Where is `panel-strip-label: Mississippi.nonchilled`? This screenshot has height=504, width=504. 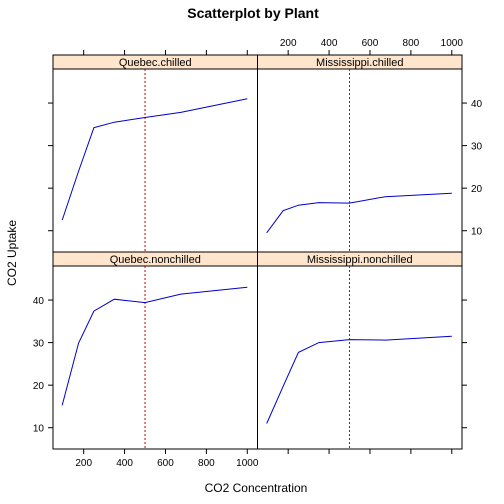 panel-strip-label: Mississippi.nonchilled is located at coordinates (360, 260).